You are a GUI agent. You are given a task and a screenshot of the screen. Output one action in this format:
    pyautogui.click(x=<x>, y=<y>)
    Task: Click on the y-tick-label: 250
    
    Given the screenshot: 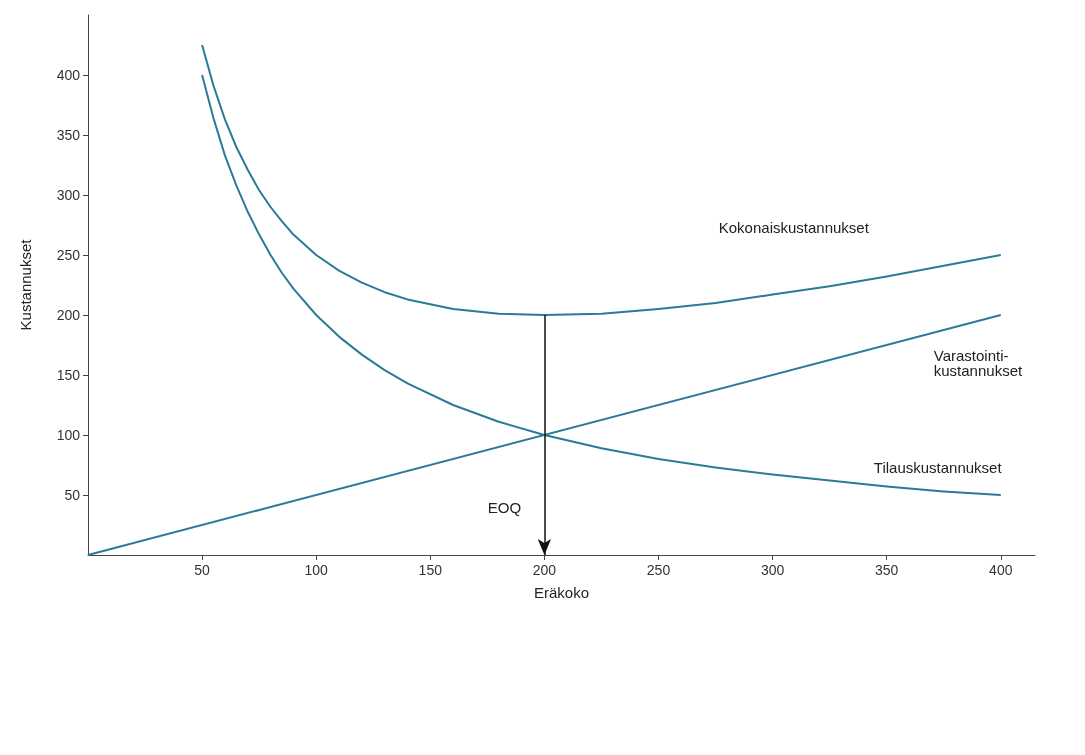 What is the action you would take?
    pyautogui.click(x=68, y=255)
    